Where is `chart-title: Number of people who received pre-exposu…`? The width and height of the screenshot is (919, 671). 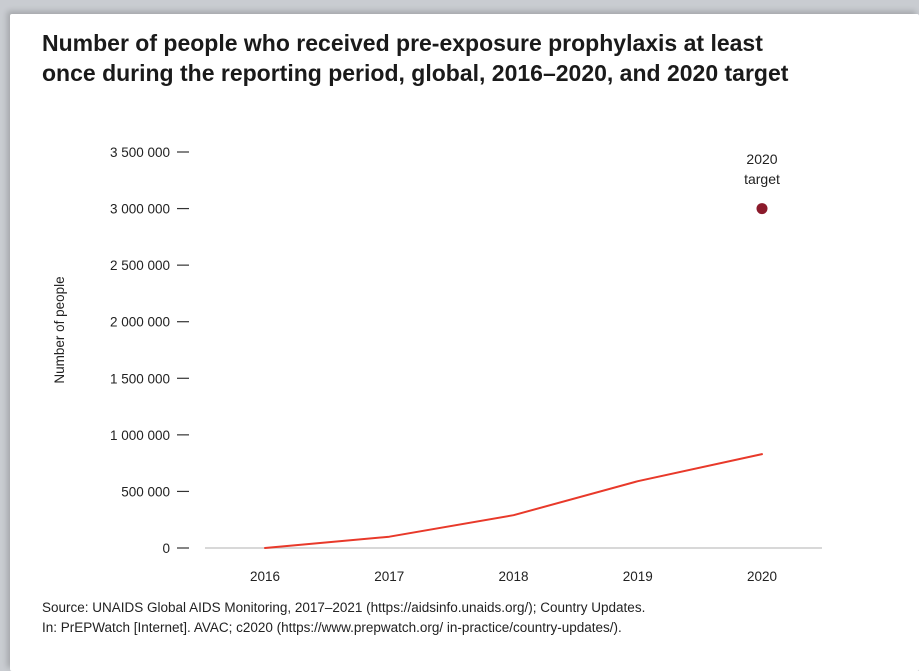 chart-title: Number of people who received pre-exposu… is located at coordinates (472, 58).